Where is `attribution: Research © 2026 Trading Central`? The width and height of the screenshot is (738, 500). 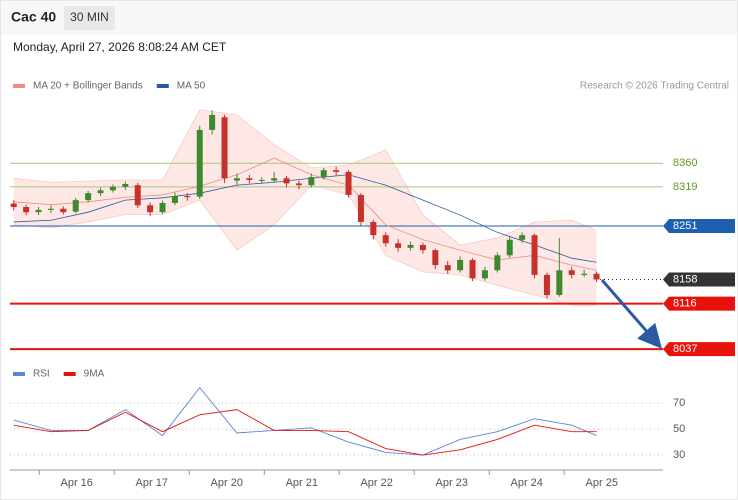 attribution: Research © 2026 Trading Central is located at coordinates (654, 86).